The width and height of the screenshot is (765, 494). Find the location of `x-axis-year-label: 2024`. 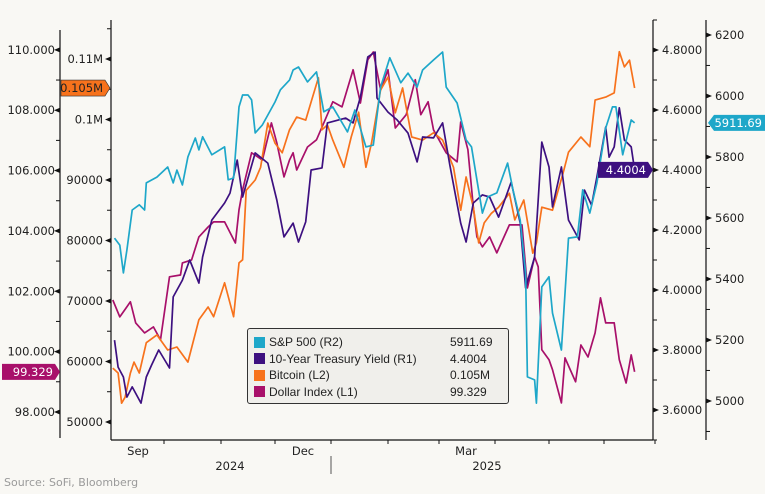

x-axis-year-label: 2024 is located at coordinates (229, 466).